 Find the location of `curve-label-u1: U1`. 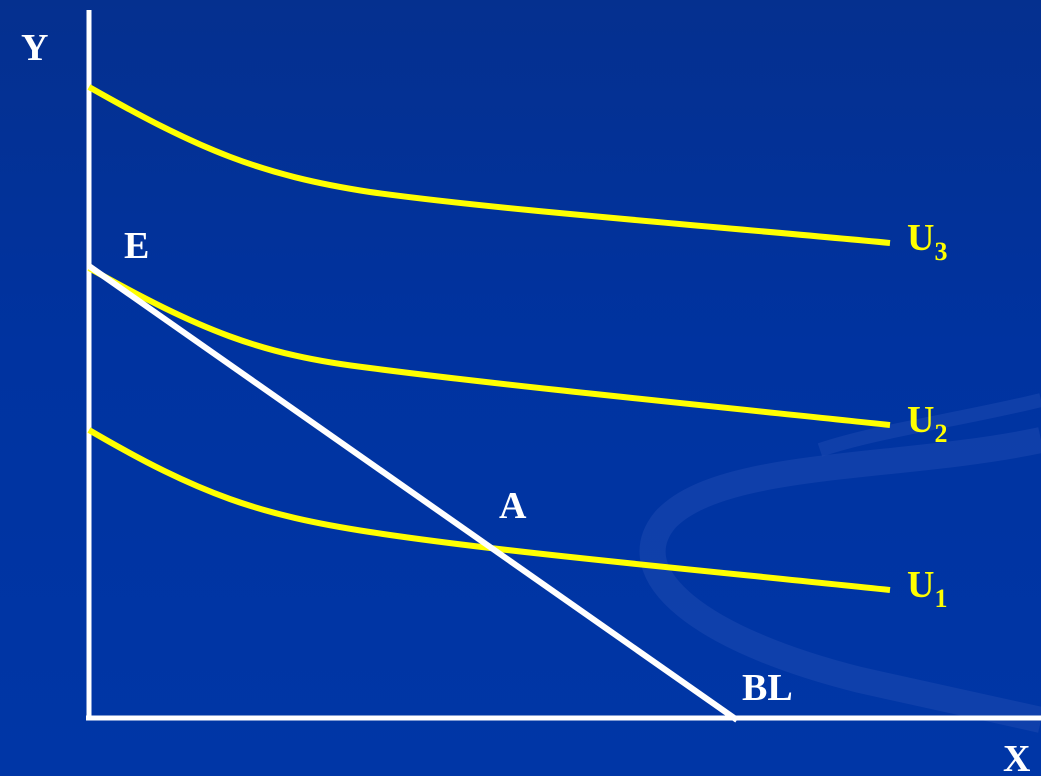

curve-label-u1: U1 is located at coordinates (927, 588).